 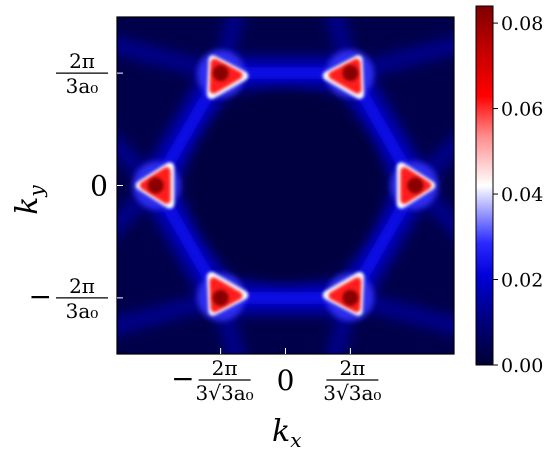 I want to click on x-tick-label-0-denominator: 3√3a₀, so click(x=225, y=393).